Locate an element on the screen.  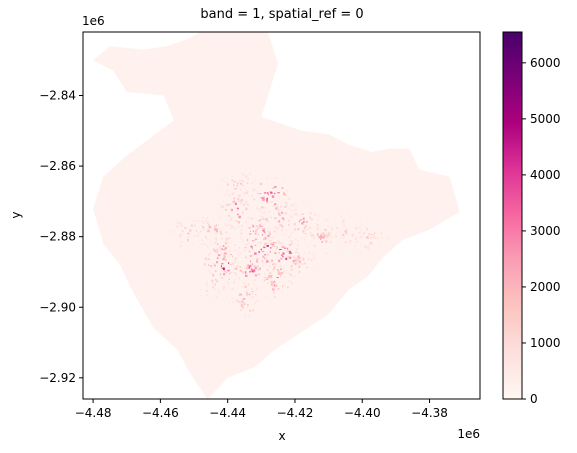
y-tick: −2.88 is located at coordinates (61, 237).